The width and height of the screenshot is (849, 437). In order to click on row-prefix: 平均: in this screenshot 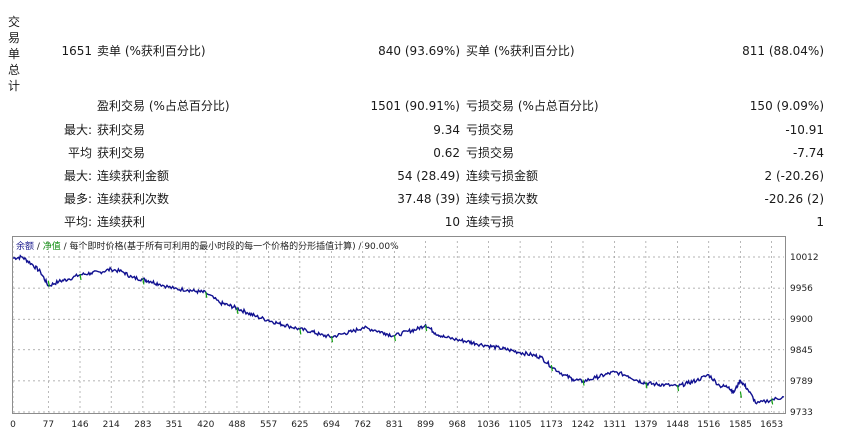, I will do `click(77, 222)`.